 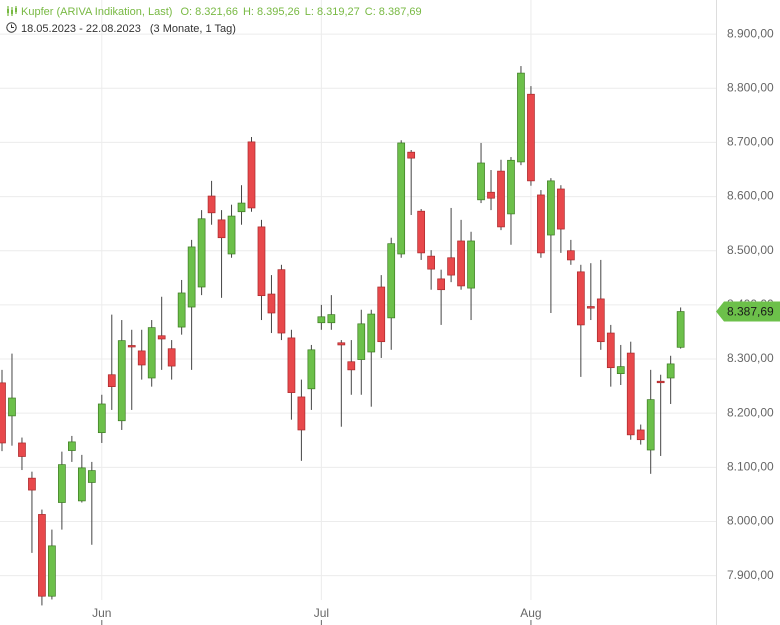 What do you see at coordinates (750, 33) in the screenshot?
I see `y-tick-label: 8.900,00` at bounding box center [750, 33].